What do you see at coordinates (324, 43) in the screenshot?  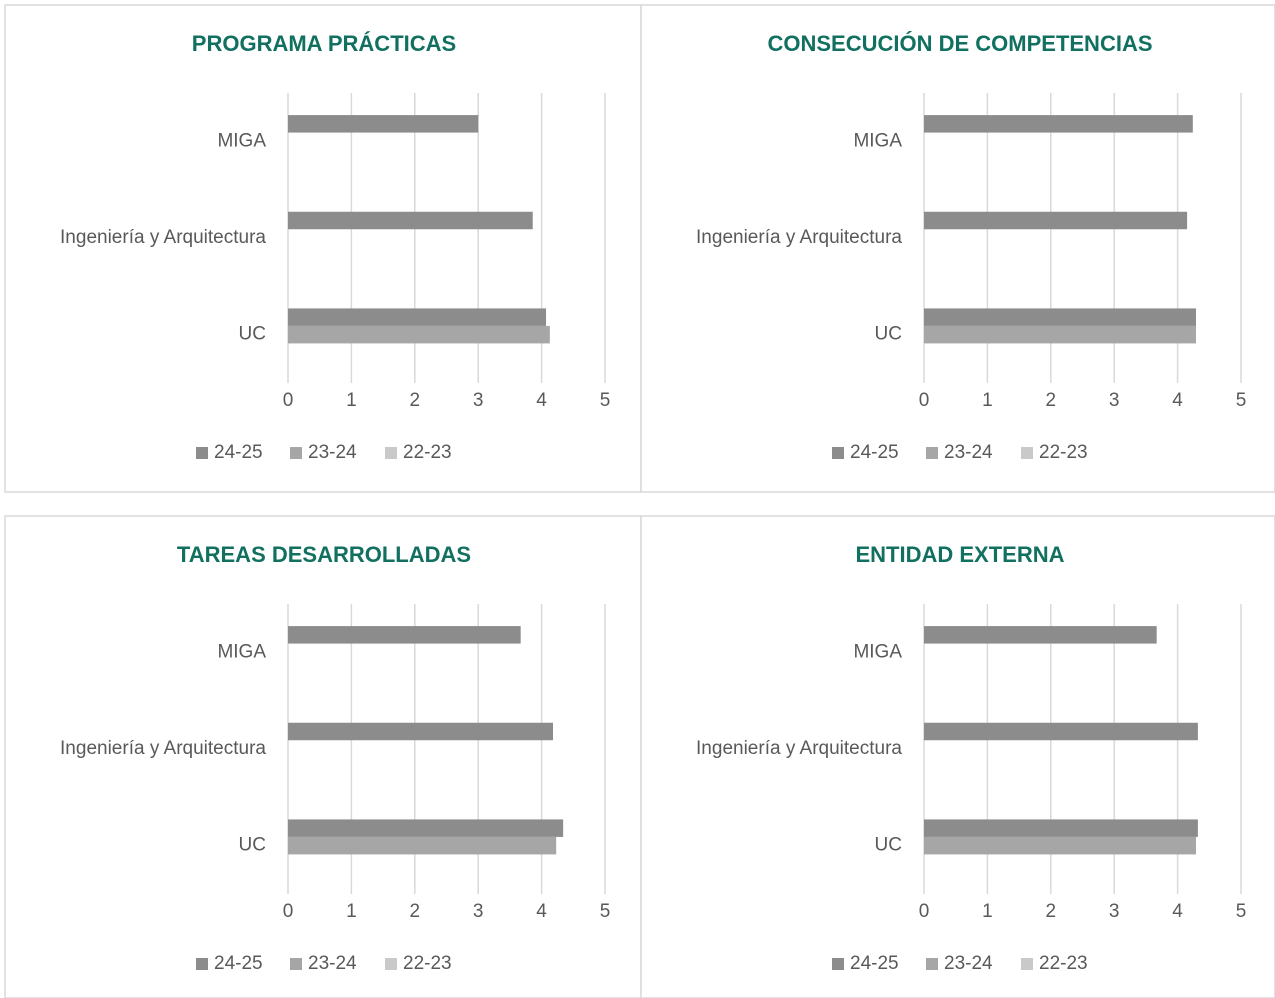 I see `chart-title: PROGRAMA PRÁCTICAS` at bounding box center [324, 43].